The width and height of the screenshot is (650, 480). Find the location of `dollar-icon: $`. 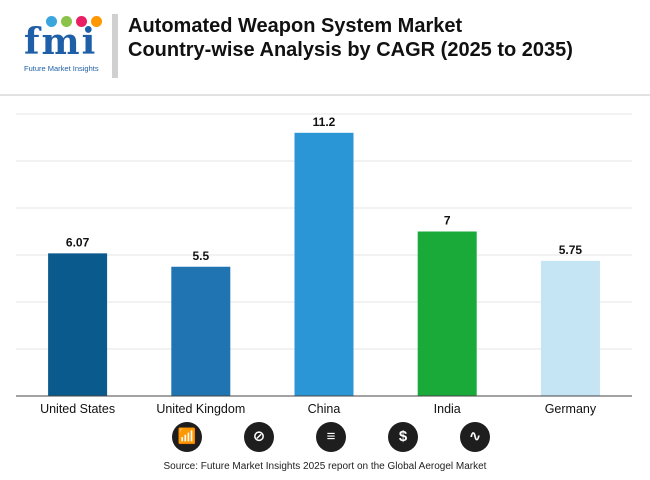

dollar-icon: $ is located at coordinates (403, 437).